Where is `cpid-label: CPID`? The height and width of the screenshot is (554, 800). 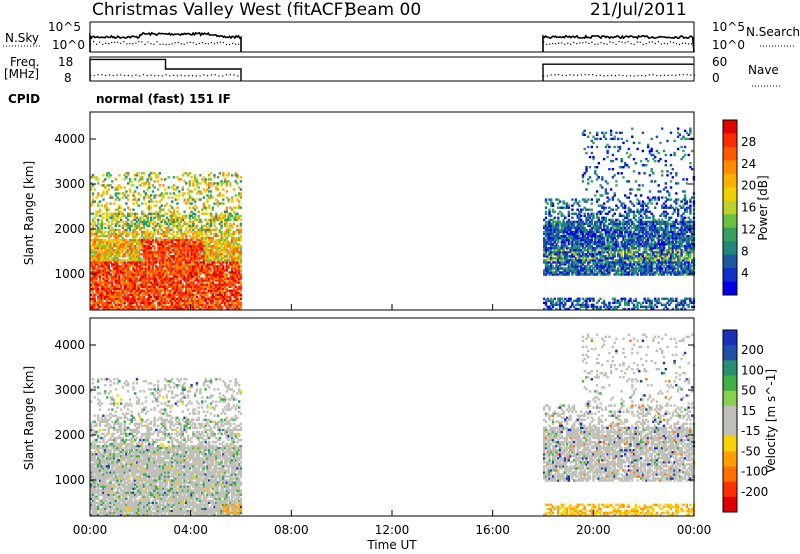 cpid-label: CPID is located at coordinates (24, 99).